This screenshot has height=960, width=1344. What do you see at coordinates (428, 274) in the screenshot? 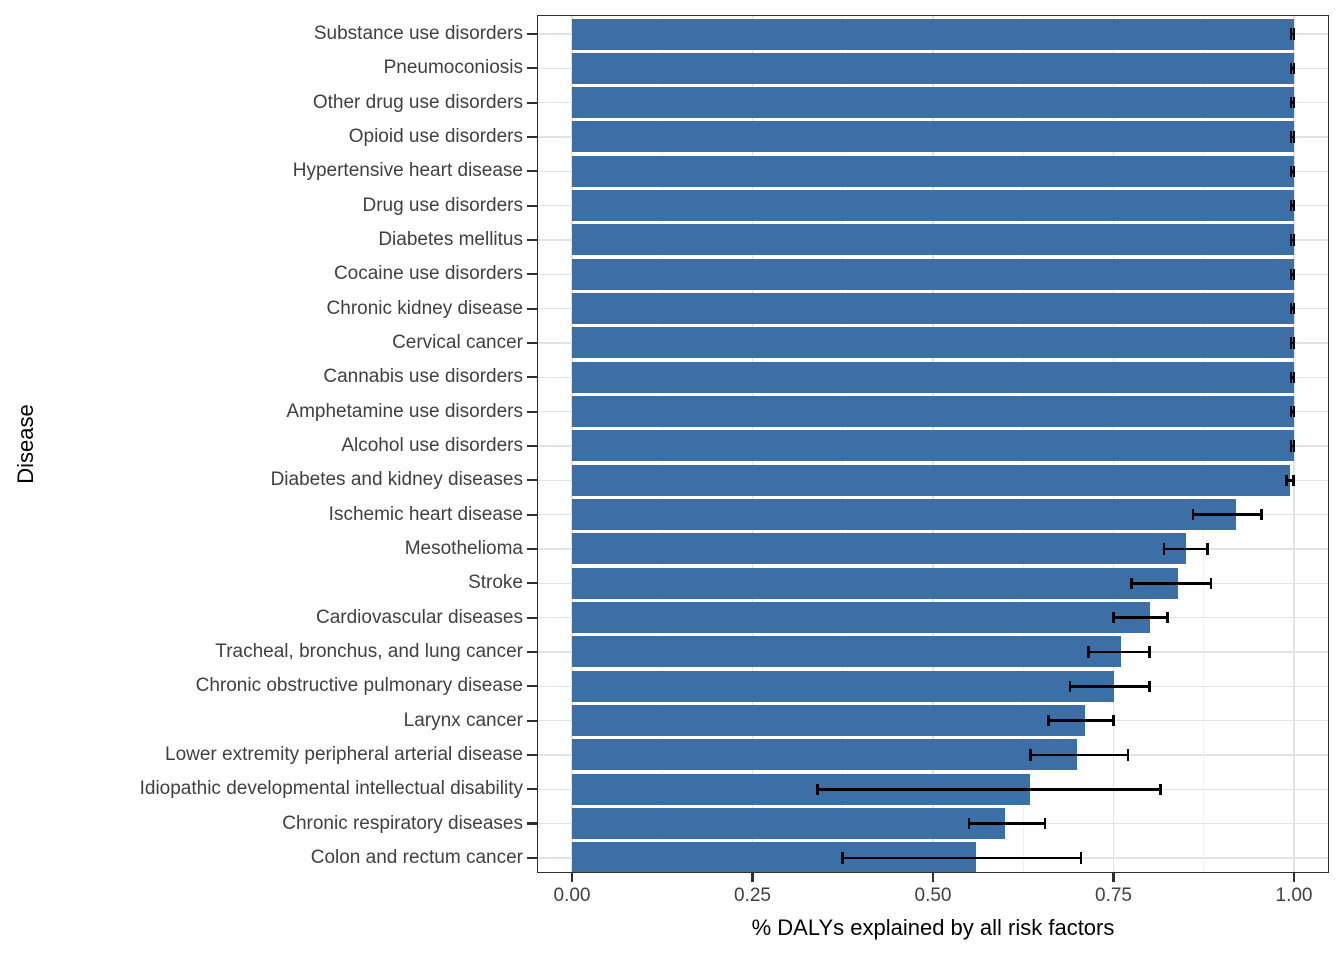
I see `y-tick-label: Cocaine use disorders` at bounding box center [428, 274].